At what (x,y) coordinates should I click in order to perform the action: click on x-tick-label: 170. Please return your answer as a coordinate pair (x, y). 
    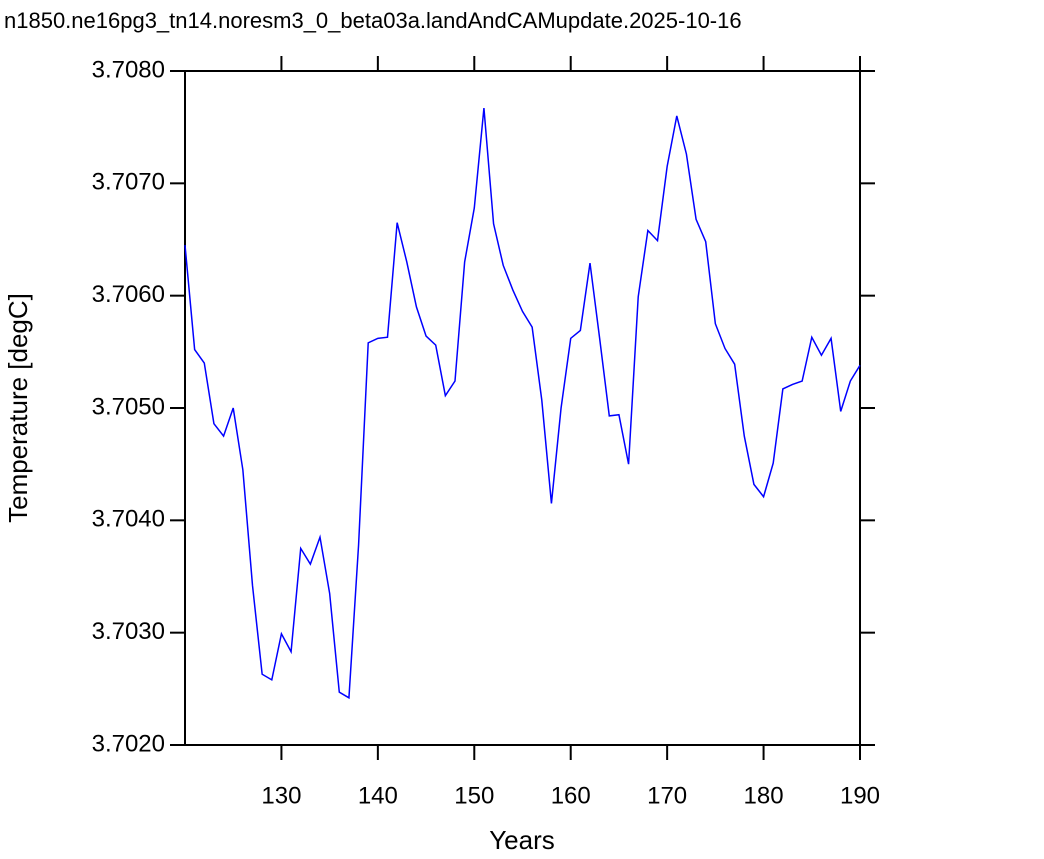
    Looking at the image, I should click on (667, 795).